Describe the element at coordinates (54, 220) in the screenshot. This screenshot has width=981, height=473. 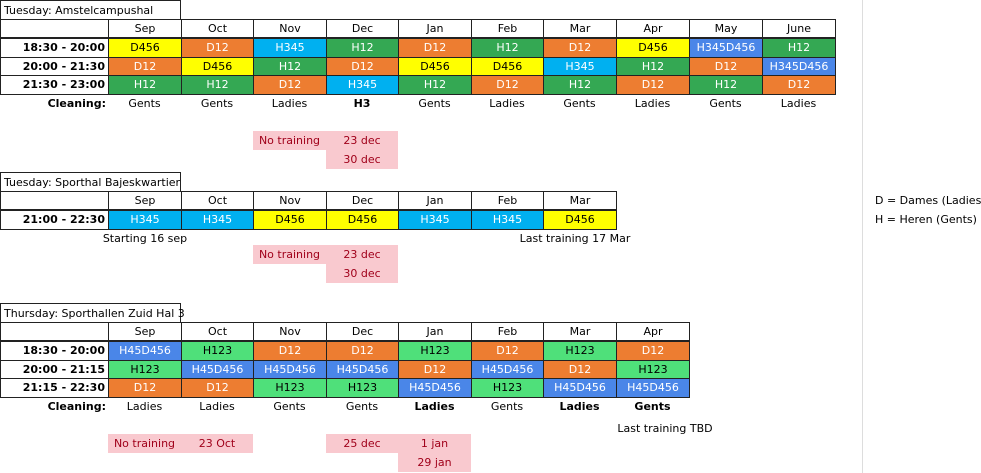
I see `time-slot: 21:00 - 22:30` at that location.